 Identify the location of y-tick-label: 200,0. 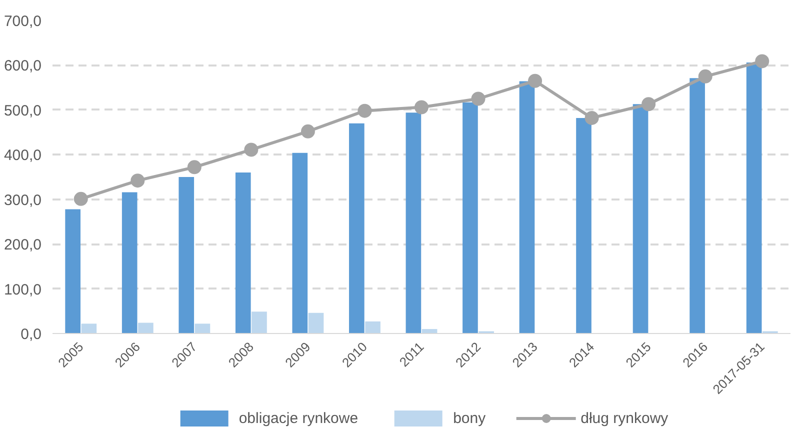
(23, 245).